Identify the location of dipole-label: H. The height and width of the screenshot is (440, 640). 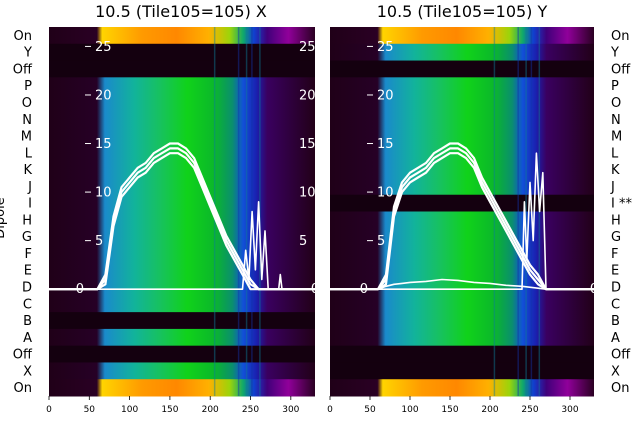
(27, 220).